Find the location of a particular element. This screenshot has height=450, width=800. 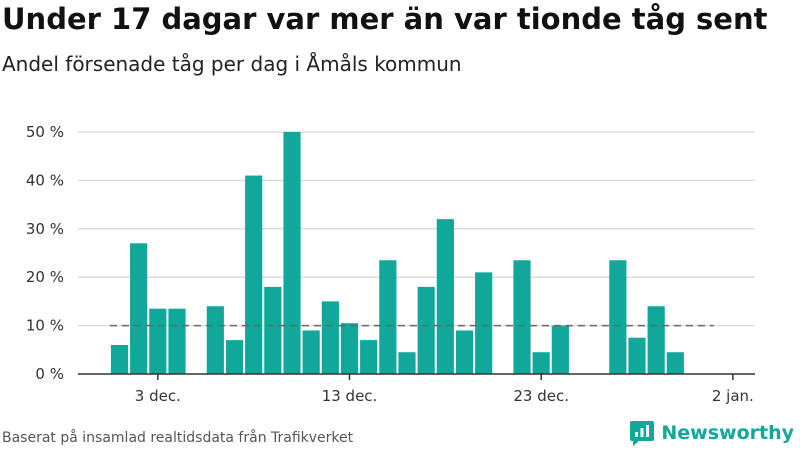

y-tick-label: 0 % is located at coordinates (49, 374).